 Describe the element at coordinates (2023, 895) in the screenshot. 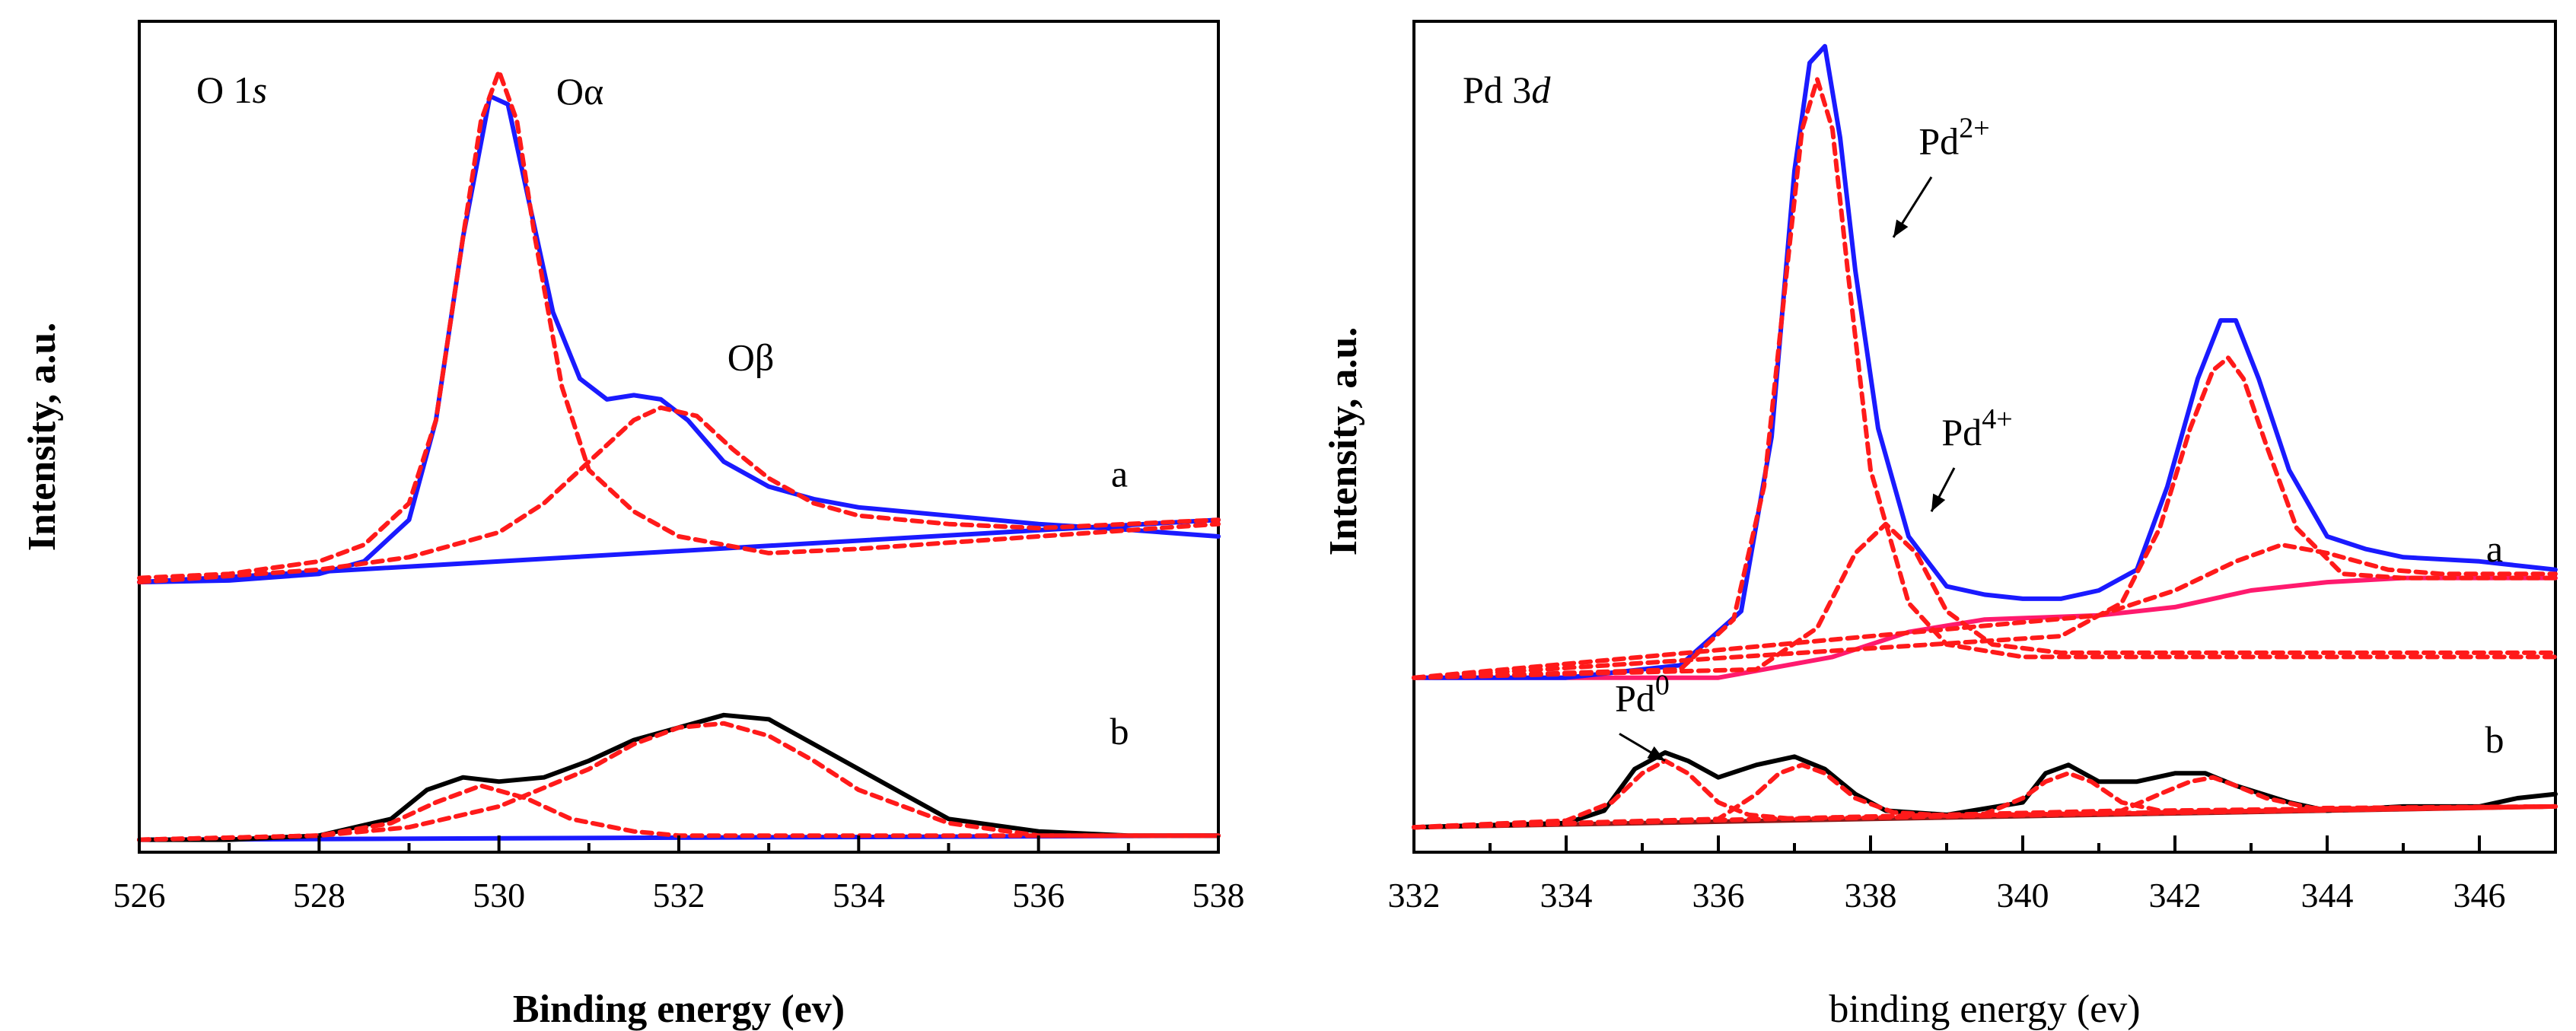

I see `pd3d-x-tick-label: 340` at that location.